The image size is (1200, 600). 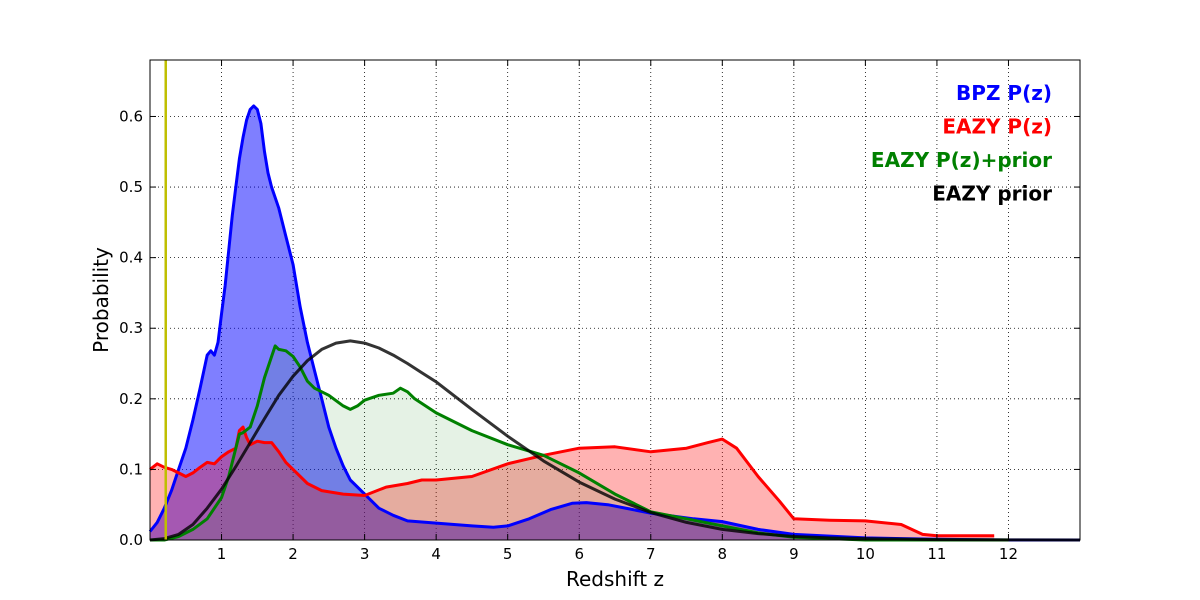 I want to click on legend-entry-eazy-p-z-prior: EAZY P(z)+prior, so click(x=961, y=160).